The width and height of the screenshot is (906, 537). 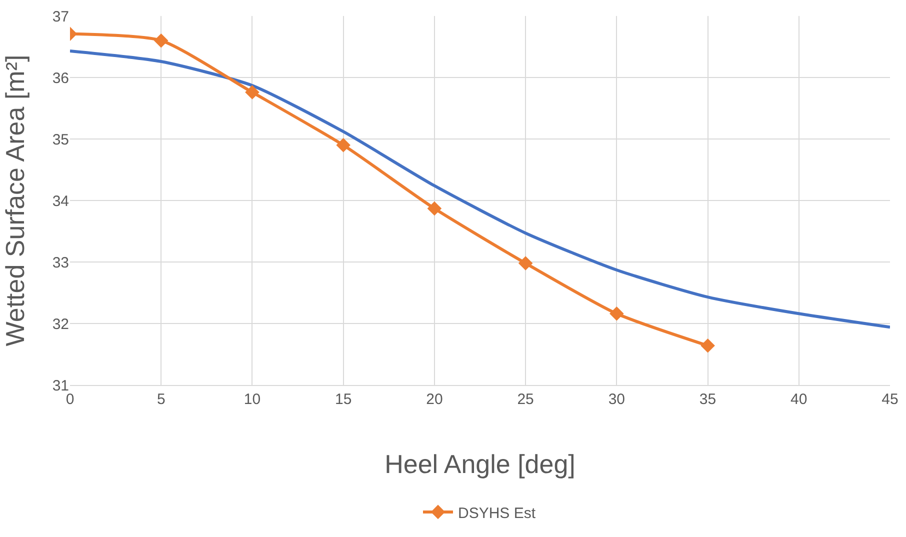 What do you see at coordinates (525, 399) in the screenshot?
I see `x-tick-label: 25` at bounding box center [525, 399].